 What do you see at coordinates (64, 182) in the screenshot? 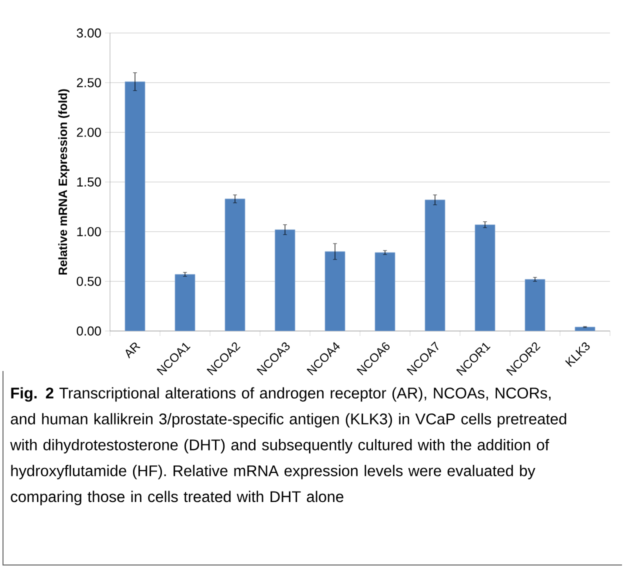
I see `y-axis-title: Relative mRNA Expression (fold)` at bounding box center [64, 182].